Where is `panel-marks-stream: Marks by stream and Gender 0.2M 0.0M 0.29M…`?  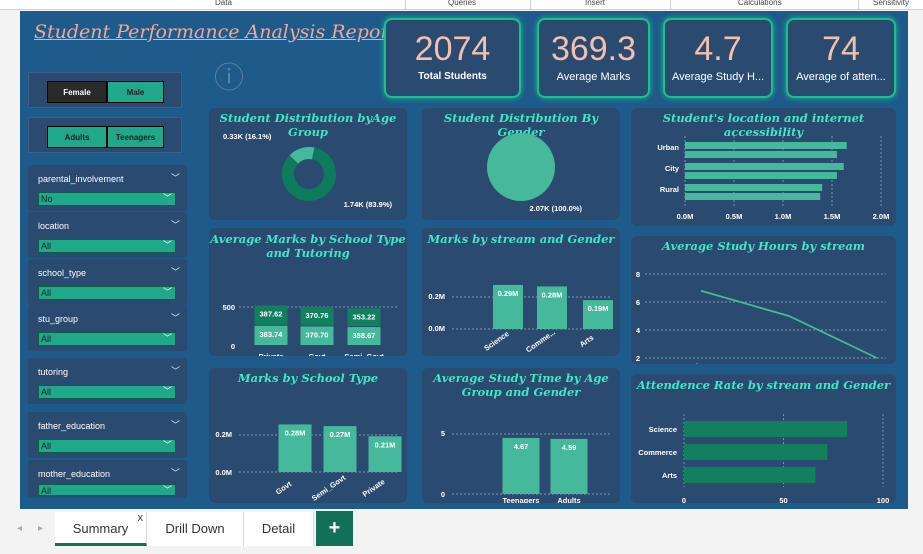
panel-marks-stream: Marks by stream and Gender 0.2M 0.0M 0.29M… is located at coordinates (521, 292).